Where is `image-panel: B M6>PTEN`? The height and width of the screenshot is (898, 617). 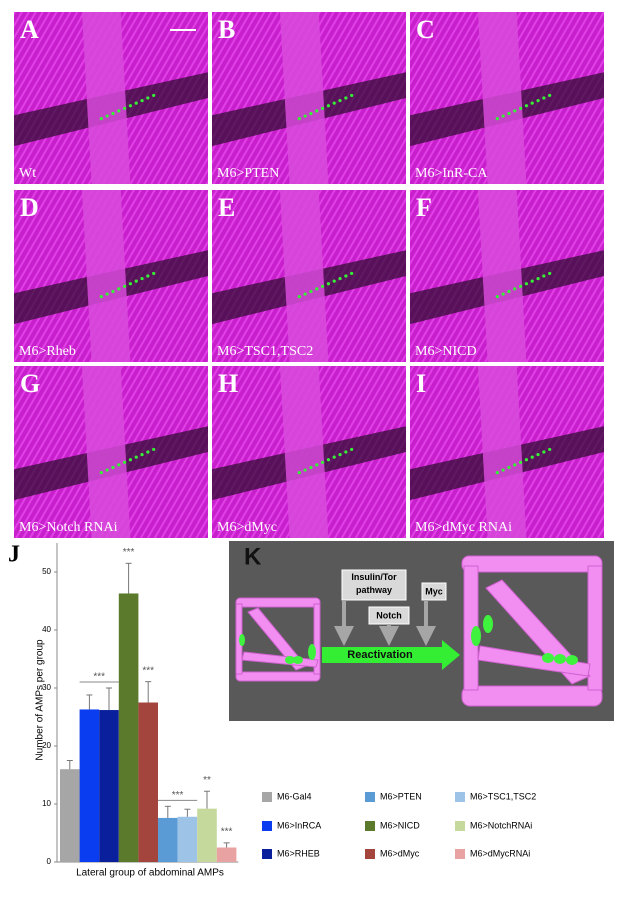 image-panel: B M6>PTEN is located at coordinates (309, 98).